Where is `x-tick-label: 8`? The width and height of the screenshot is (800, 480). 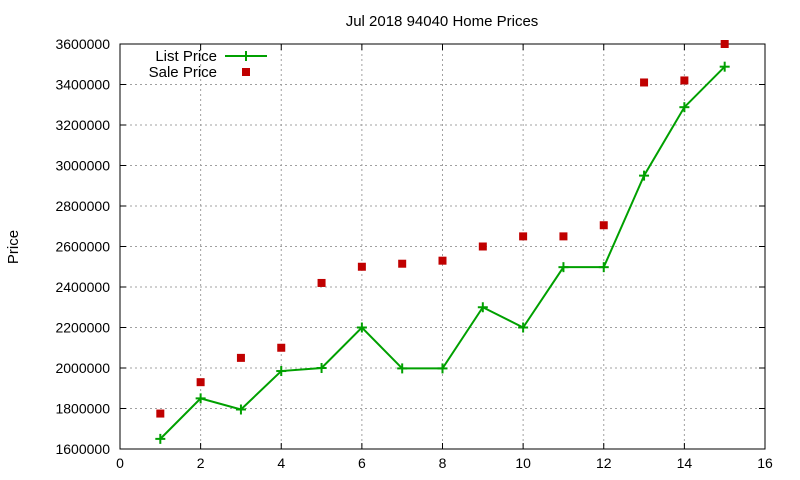
x-tick-label: 8 is located at coordinates (443, 463).